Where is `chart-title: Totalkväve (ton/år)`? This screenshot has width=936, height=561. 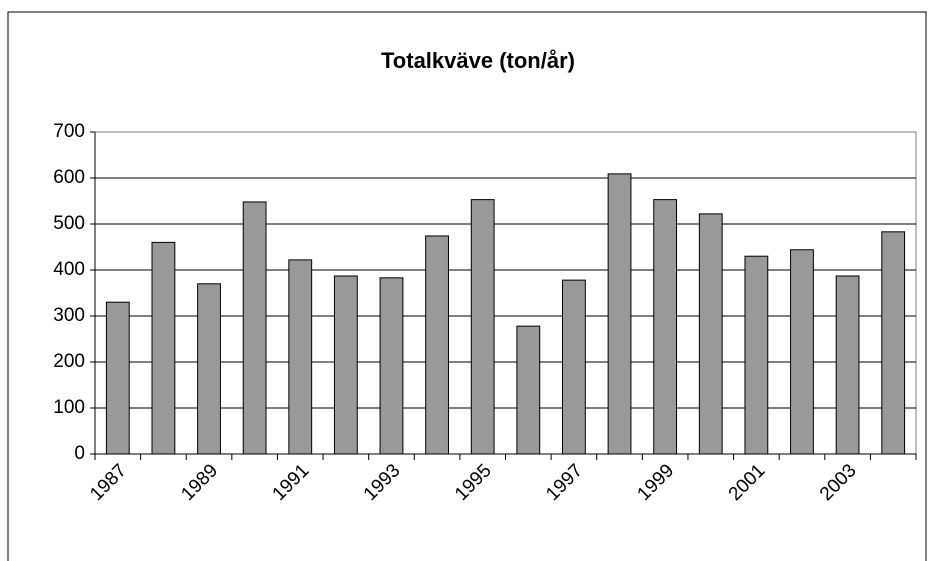
chart-title: Totalkväve (ton/år) is located at coordinates (478, 60).